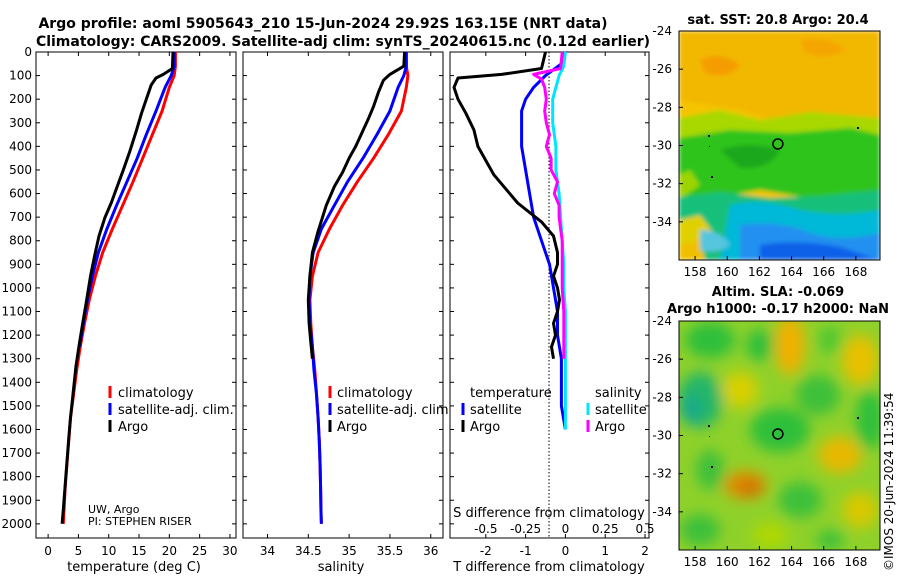  What do you see at coordinates (20, 76) in the screenshot?
I see `y-tick-label: 100` at bounding box center [20, 76].